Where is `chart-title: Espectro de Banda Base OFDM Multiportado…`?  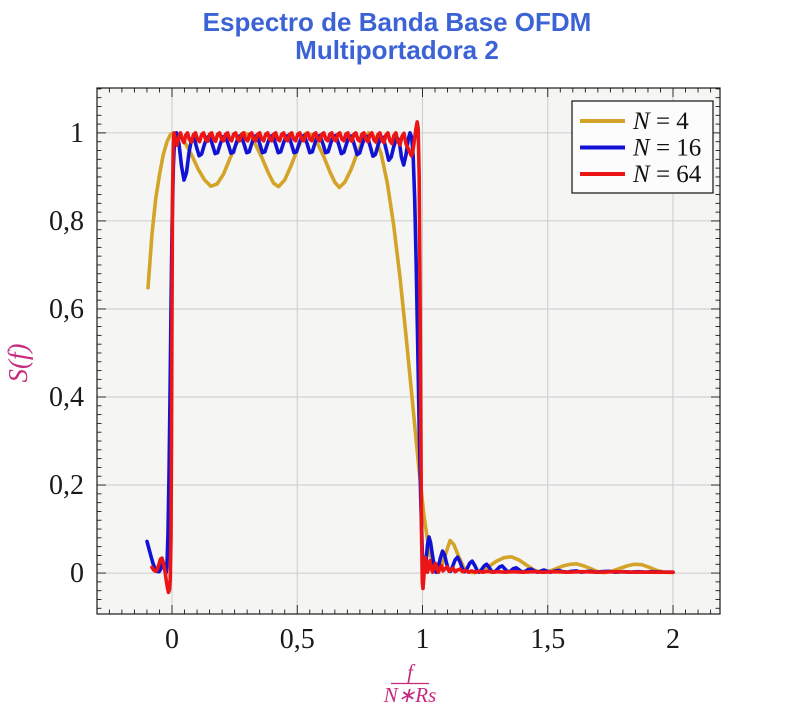 chart-title: Espectro de Banda Base OFDM Multiportado… is located at coordinates (397, 36).